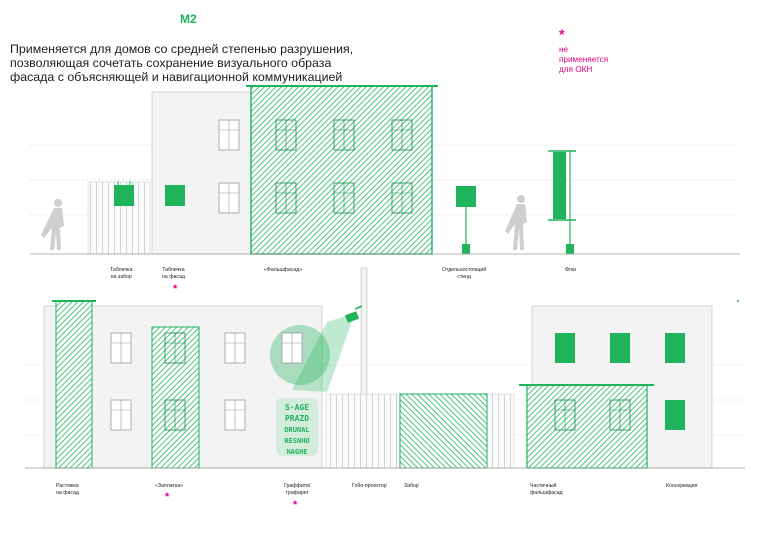 The height and width of the screenshot is (555, 767). I want to click on label-fence-sign: Табличка на забор, so click(121, 273).